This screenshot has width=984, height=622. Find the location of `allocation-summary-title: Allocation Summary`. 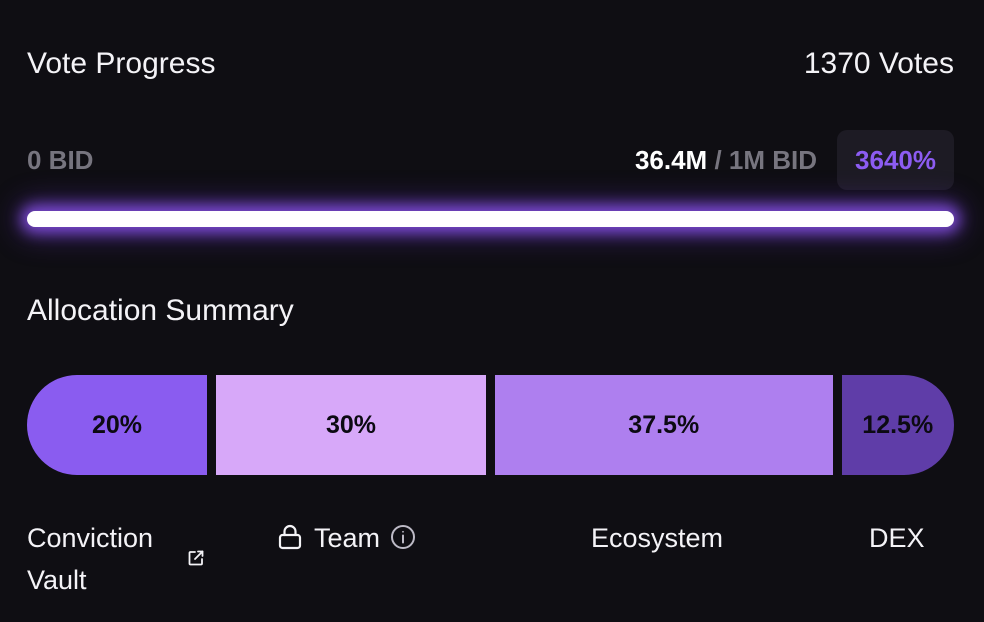

allocation-summary-title: Allocation Summary is located at coordinates (160, 310).